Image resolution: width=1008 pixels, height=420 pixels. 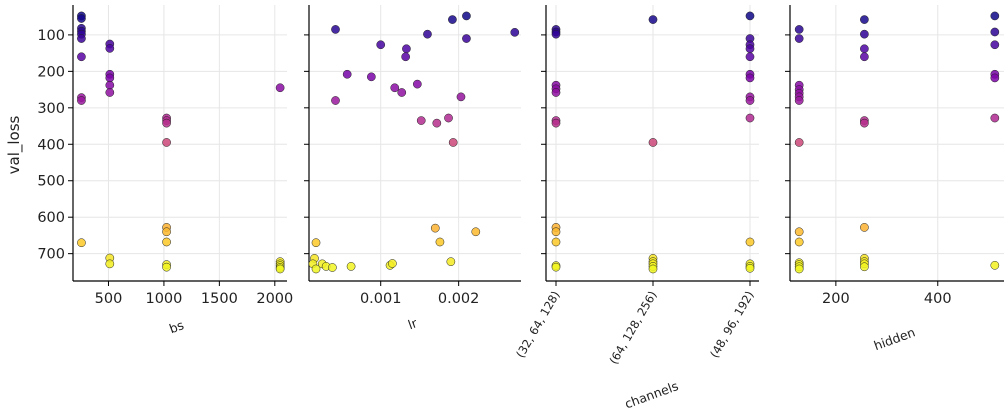 I want to click on x-tick-label: (32, 64, 128), so click(x=538, y=325).